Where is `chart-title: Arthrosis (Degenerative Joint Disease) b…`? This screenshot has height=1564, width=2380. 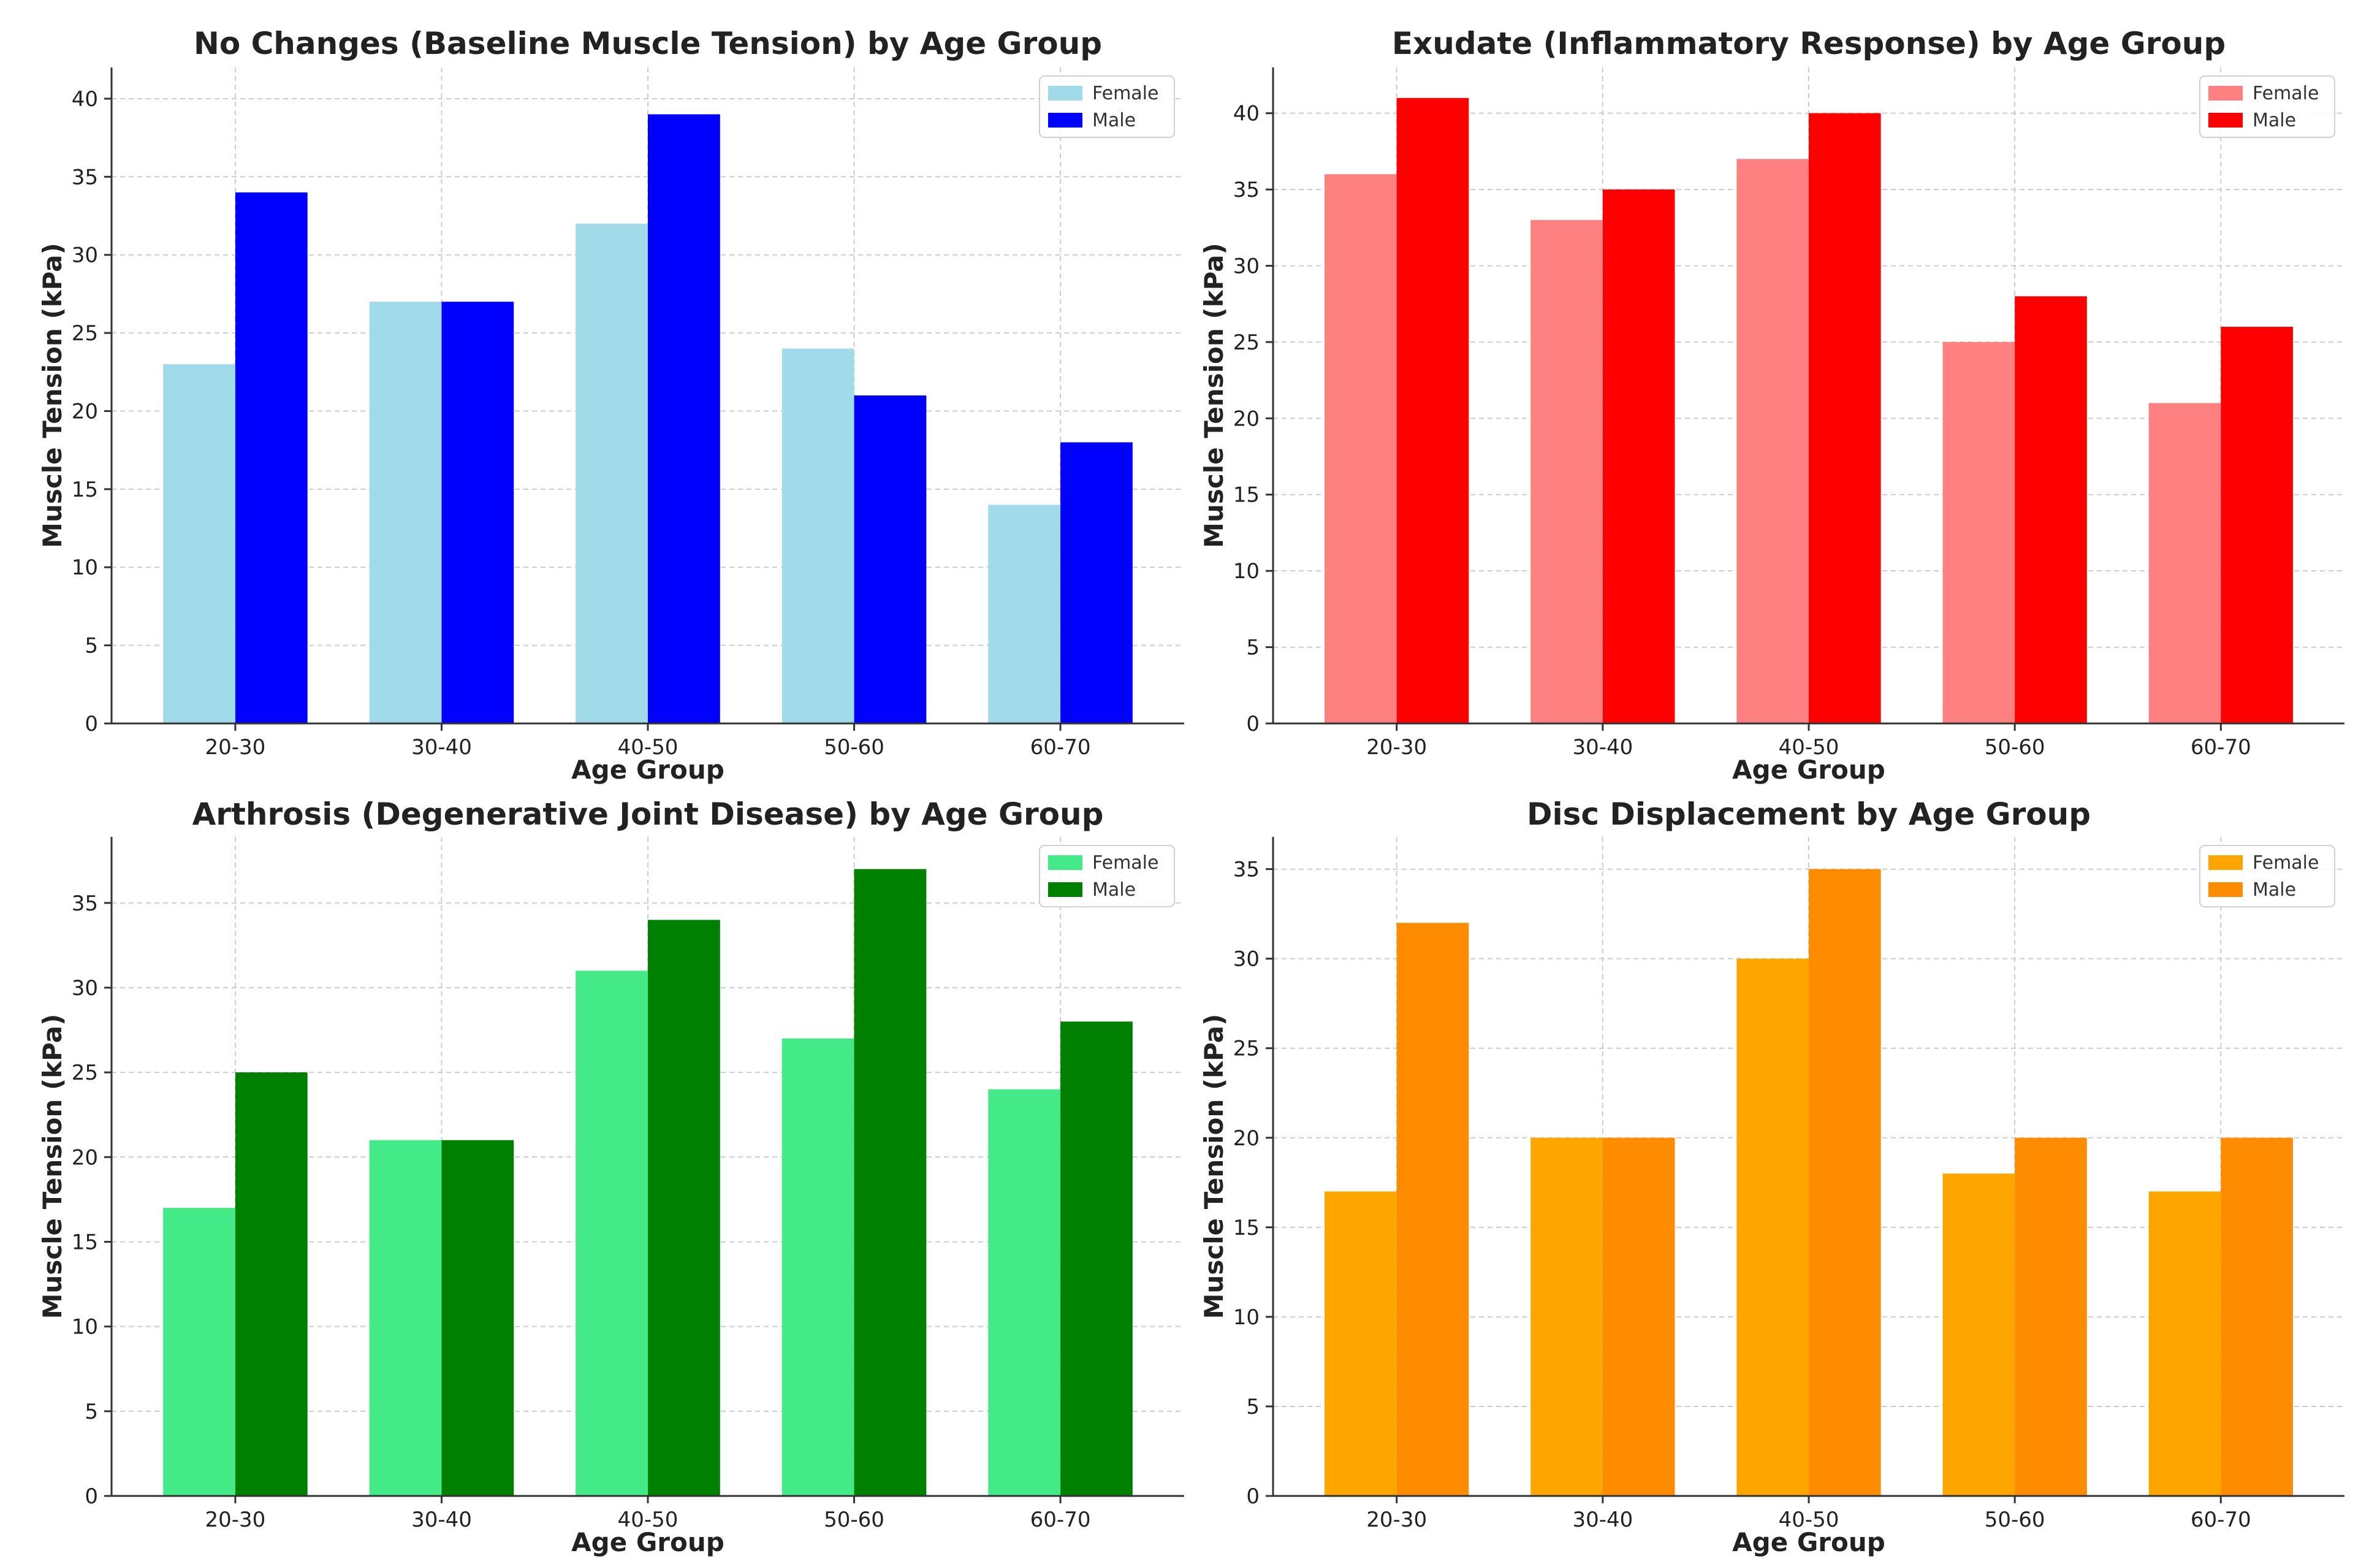
chart-title: Arthrosis (Degenerative Joint Disease) b… is located at coordinates (648, 814).